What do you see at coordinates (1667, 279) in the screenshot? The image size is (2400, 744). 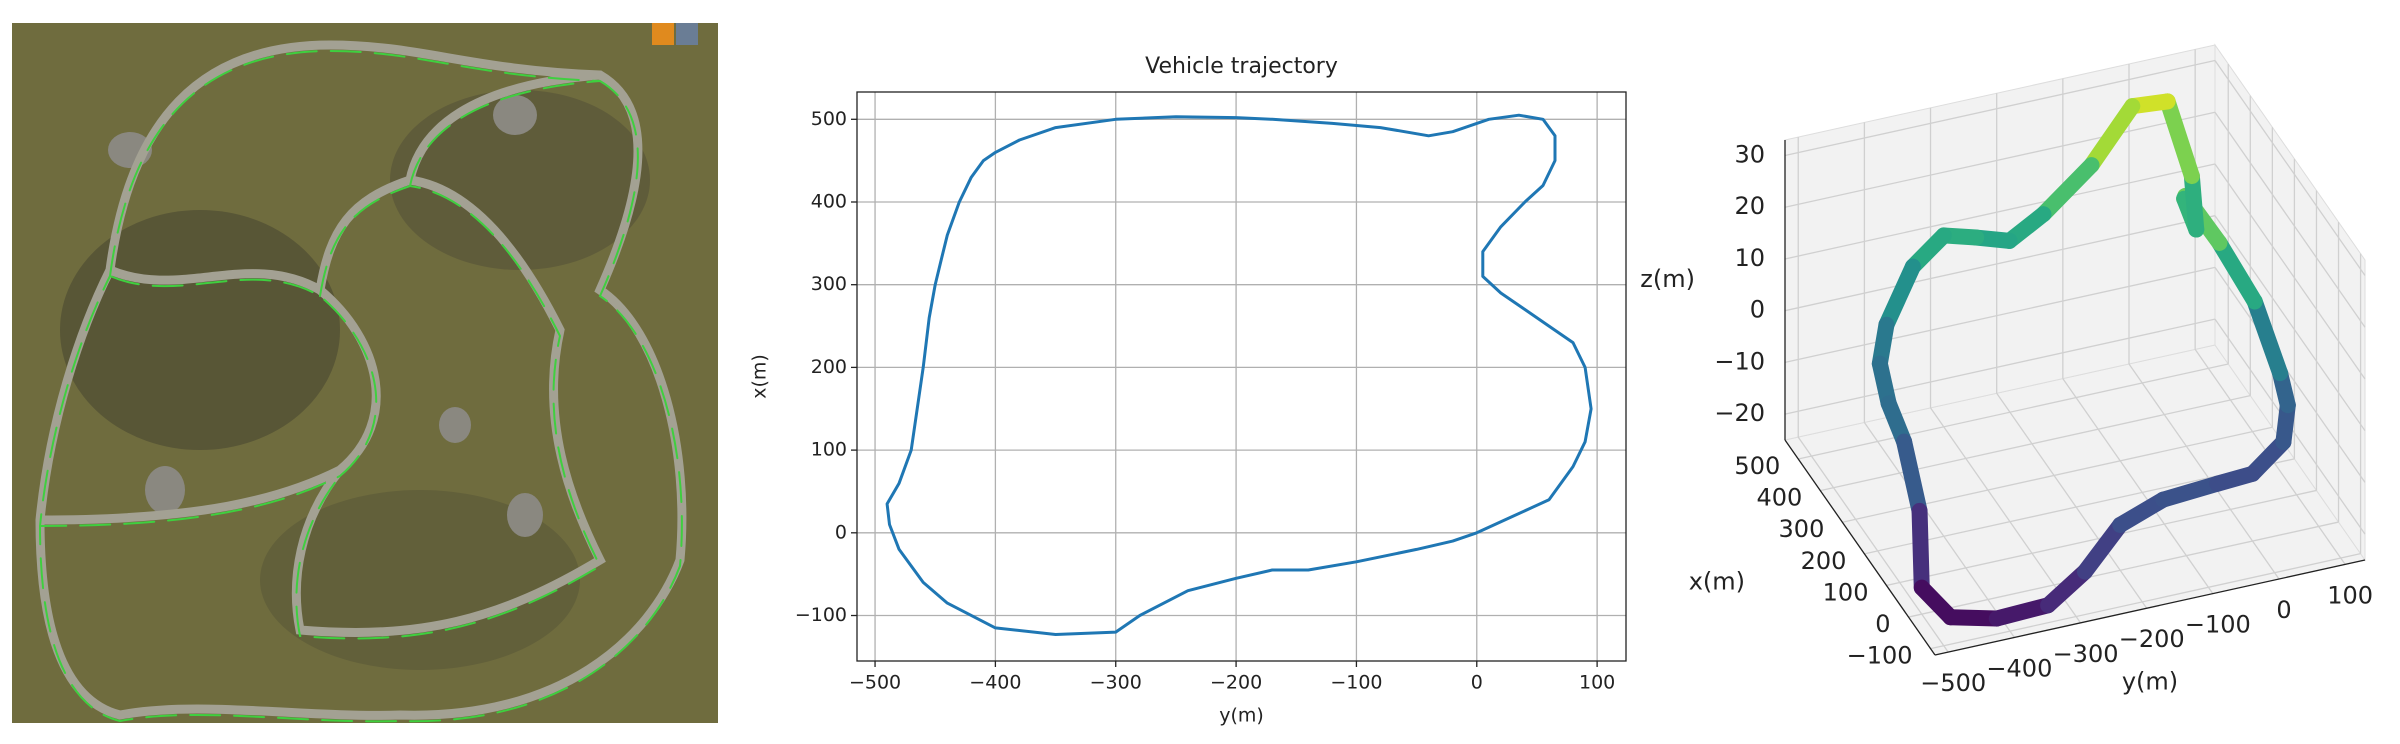 I see `z-axis-label: z(m)` at bounding box center [1667, 279].